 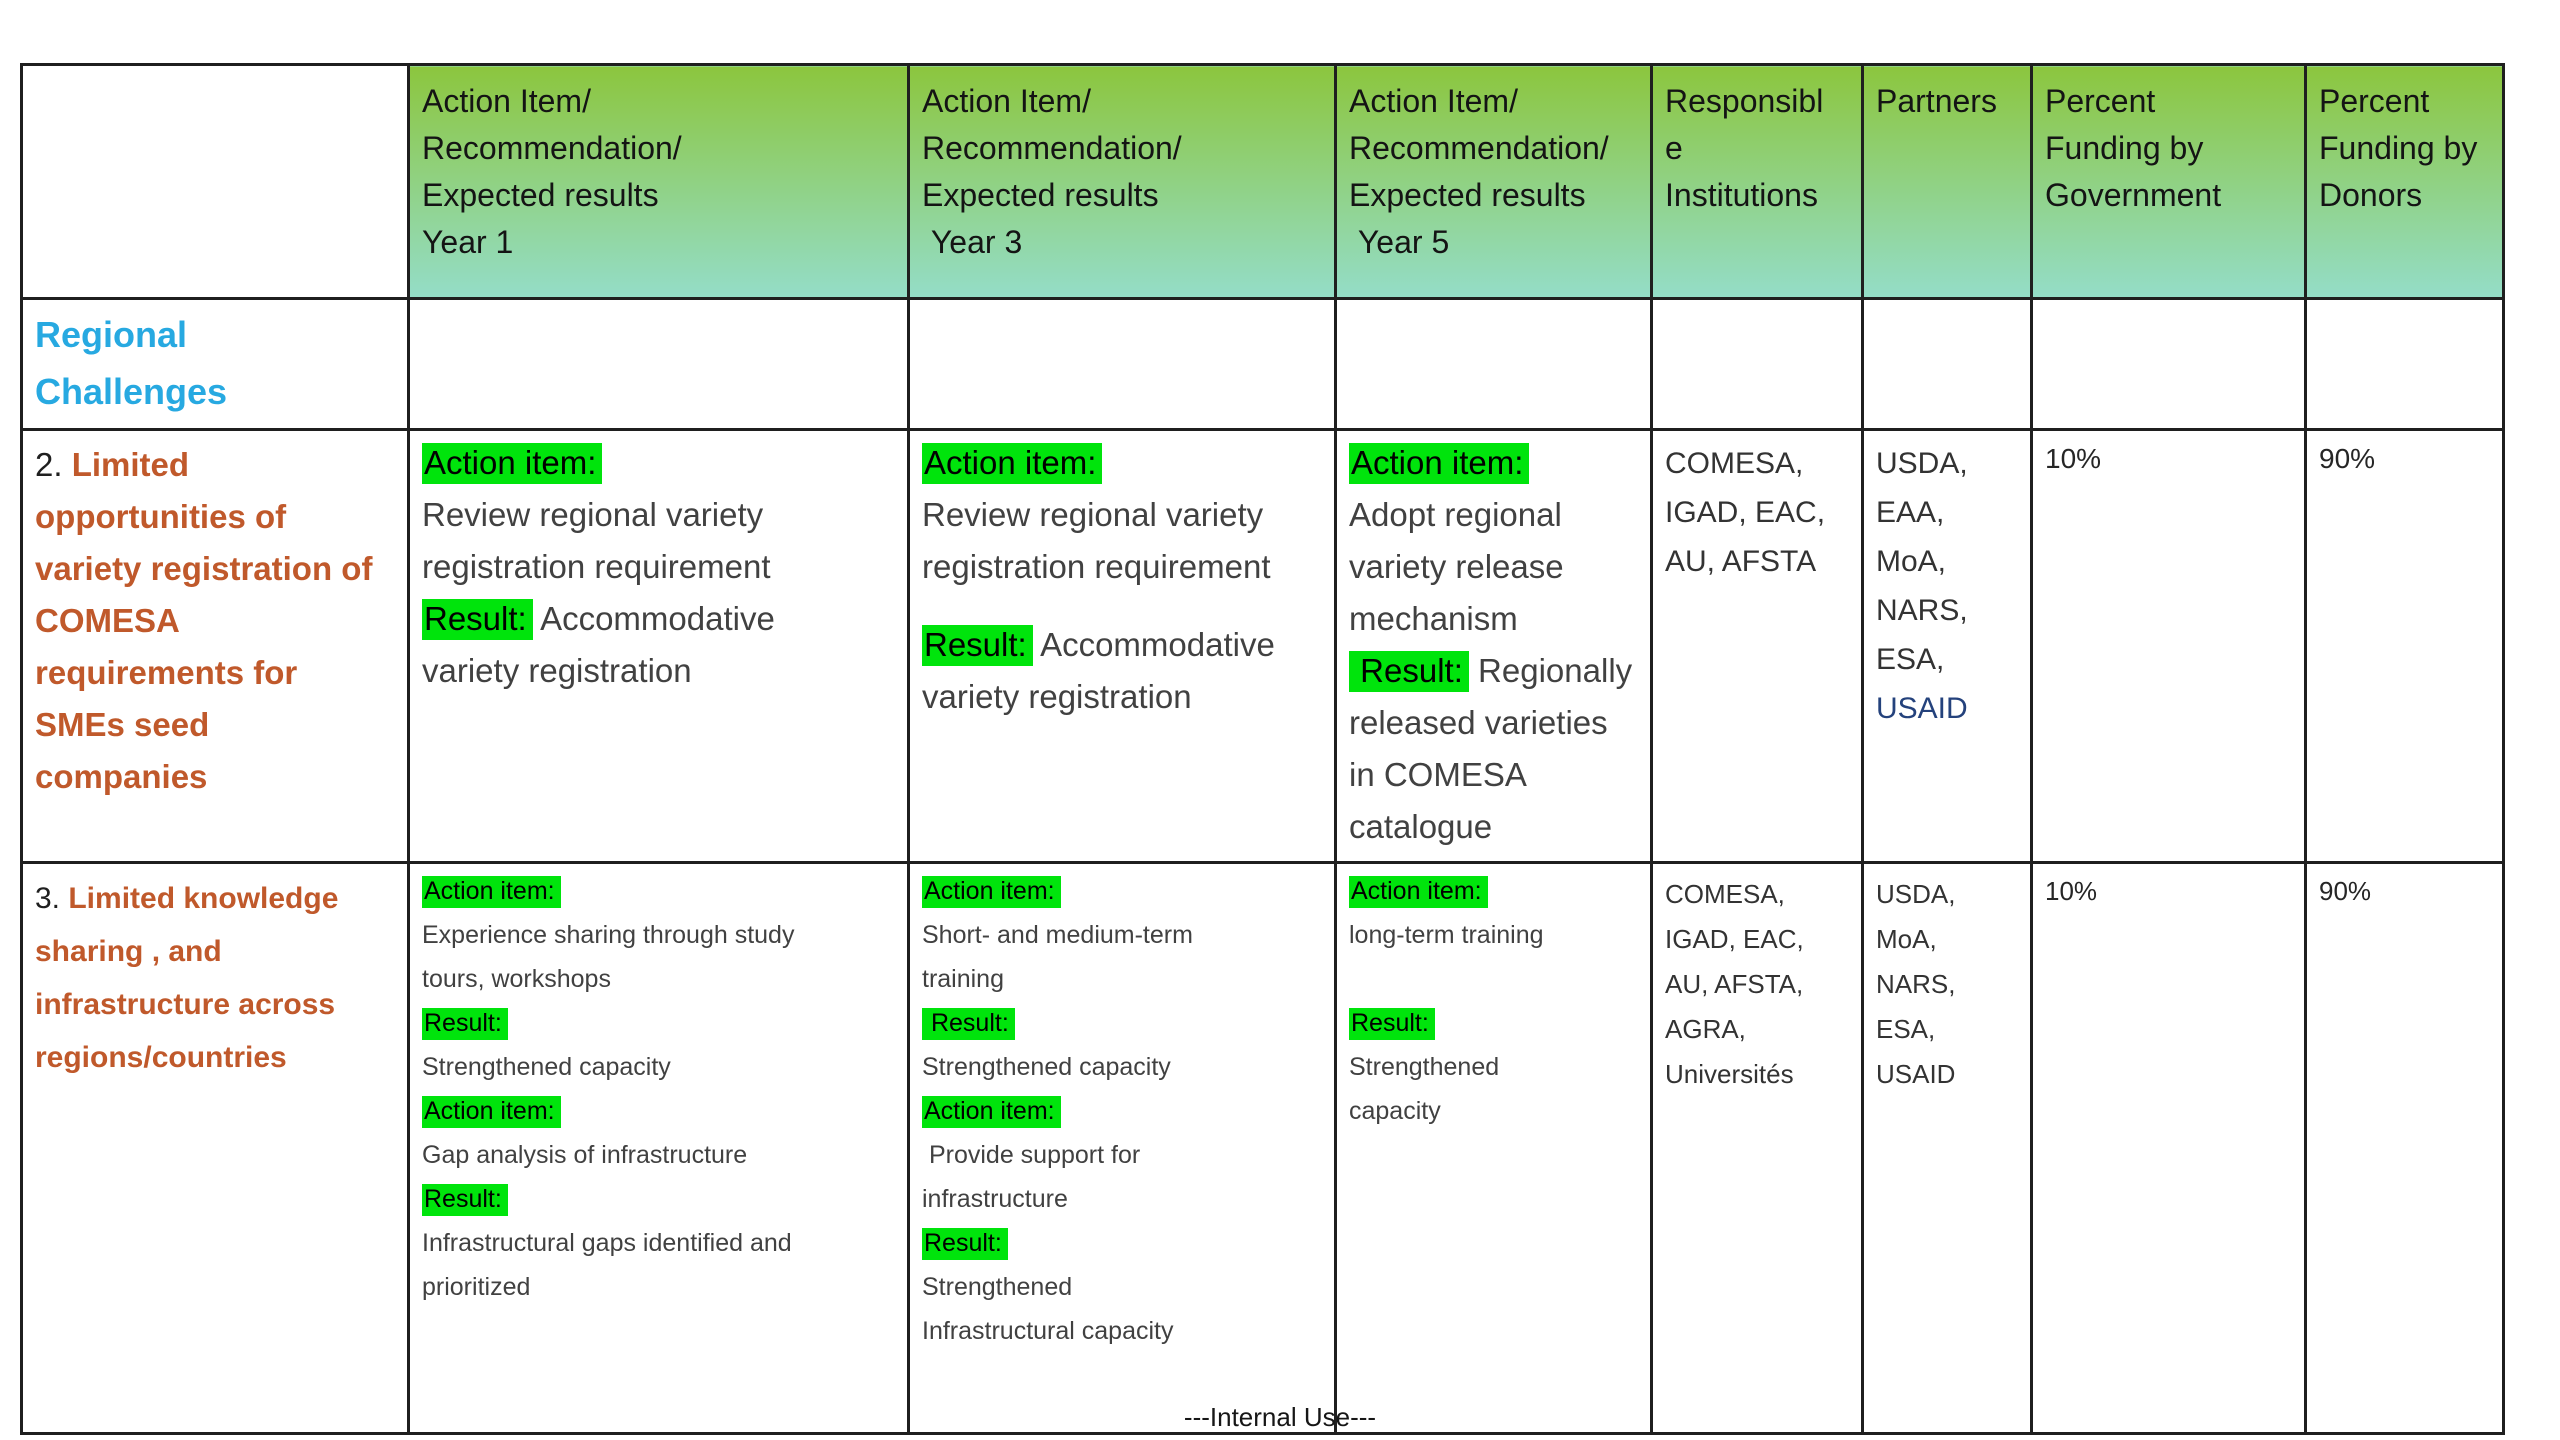 I want to click on header-cell-empty, so click(x=215, y=181).